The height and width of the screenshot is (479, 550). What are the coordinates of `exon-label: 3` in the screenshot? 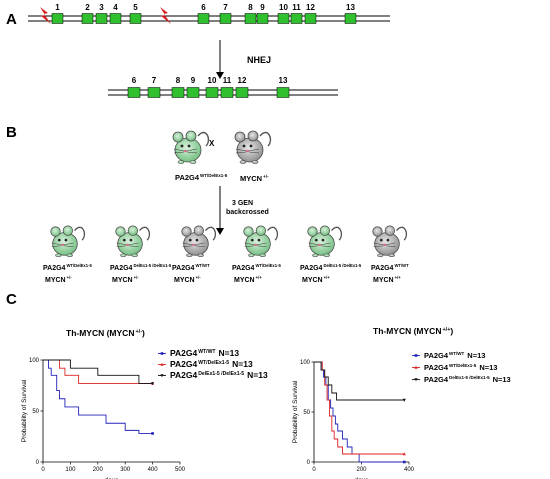 It's located at (101, 7).